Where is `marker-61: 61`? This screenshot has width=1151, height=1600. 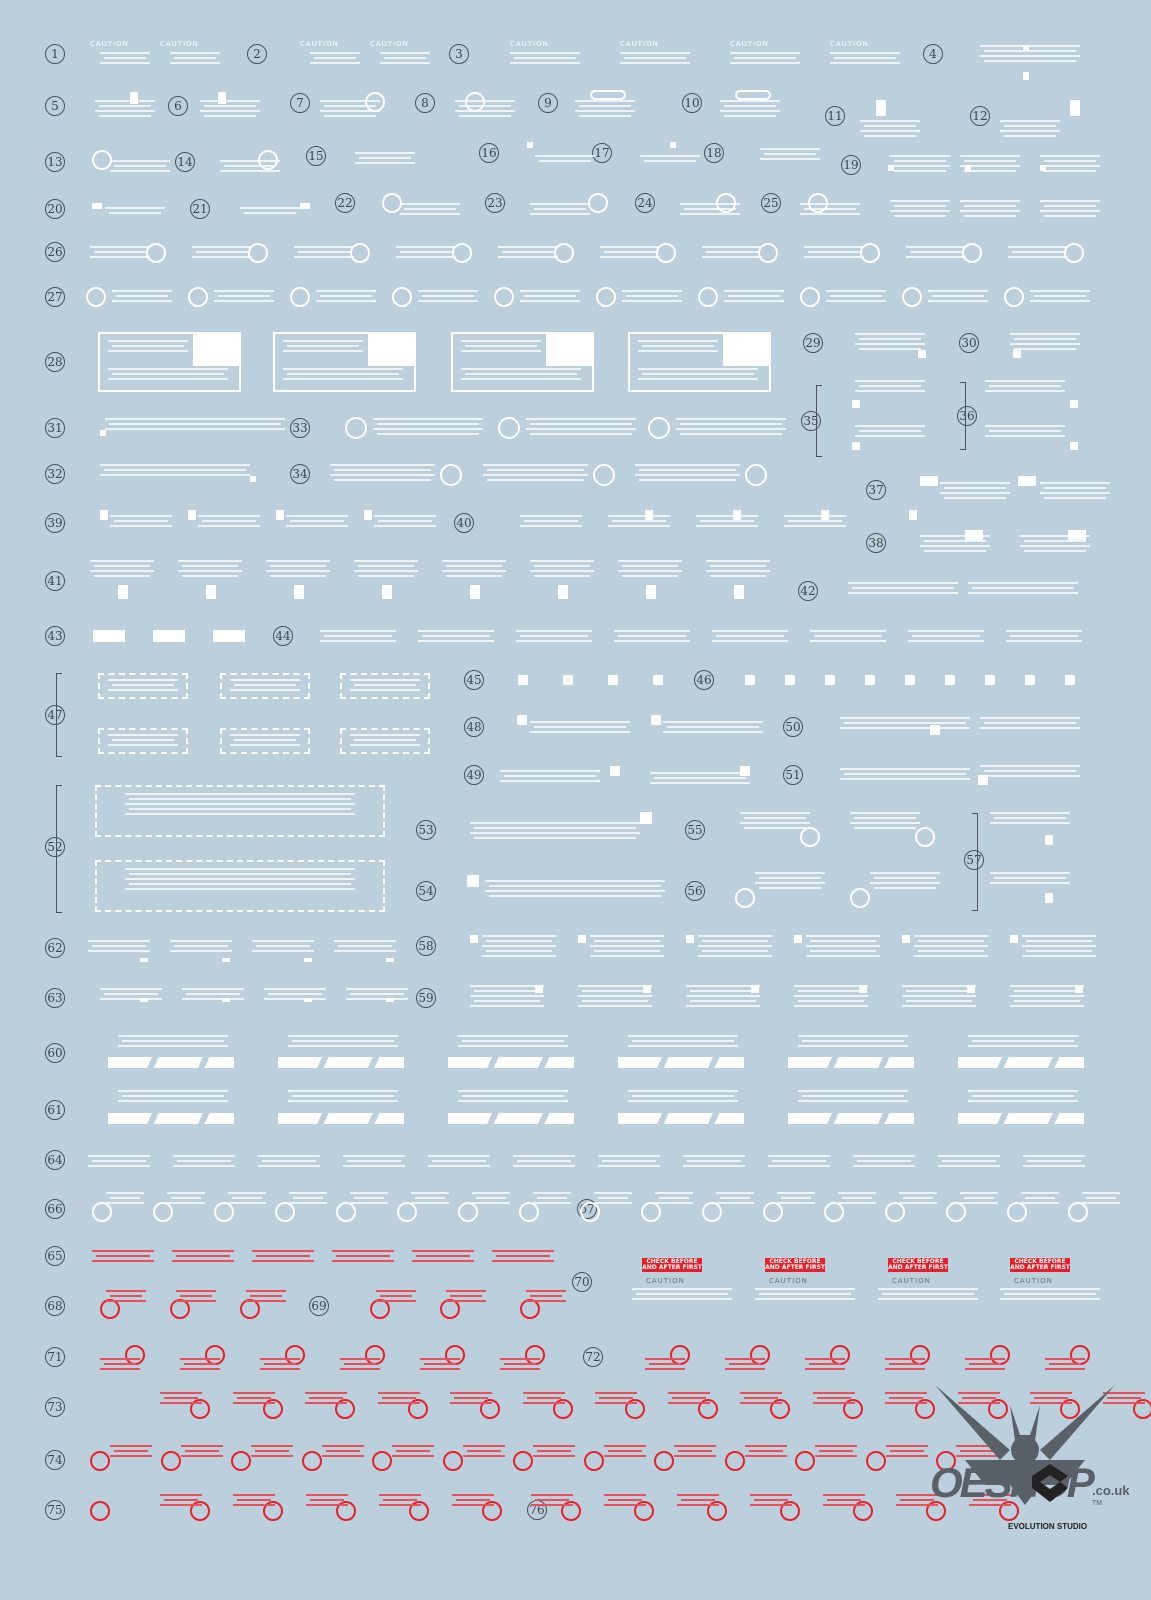 marker-61: 61 is located at coordinates (55, 1110).